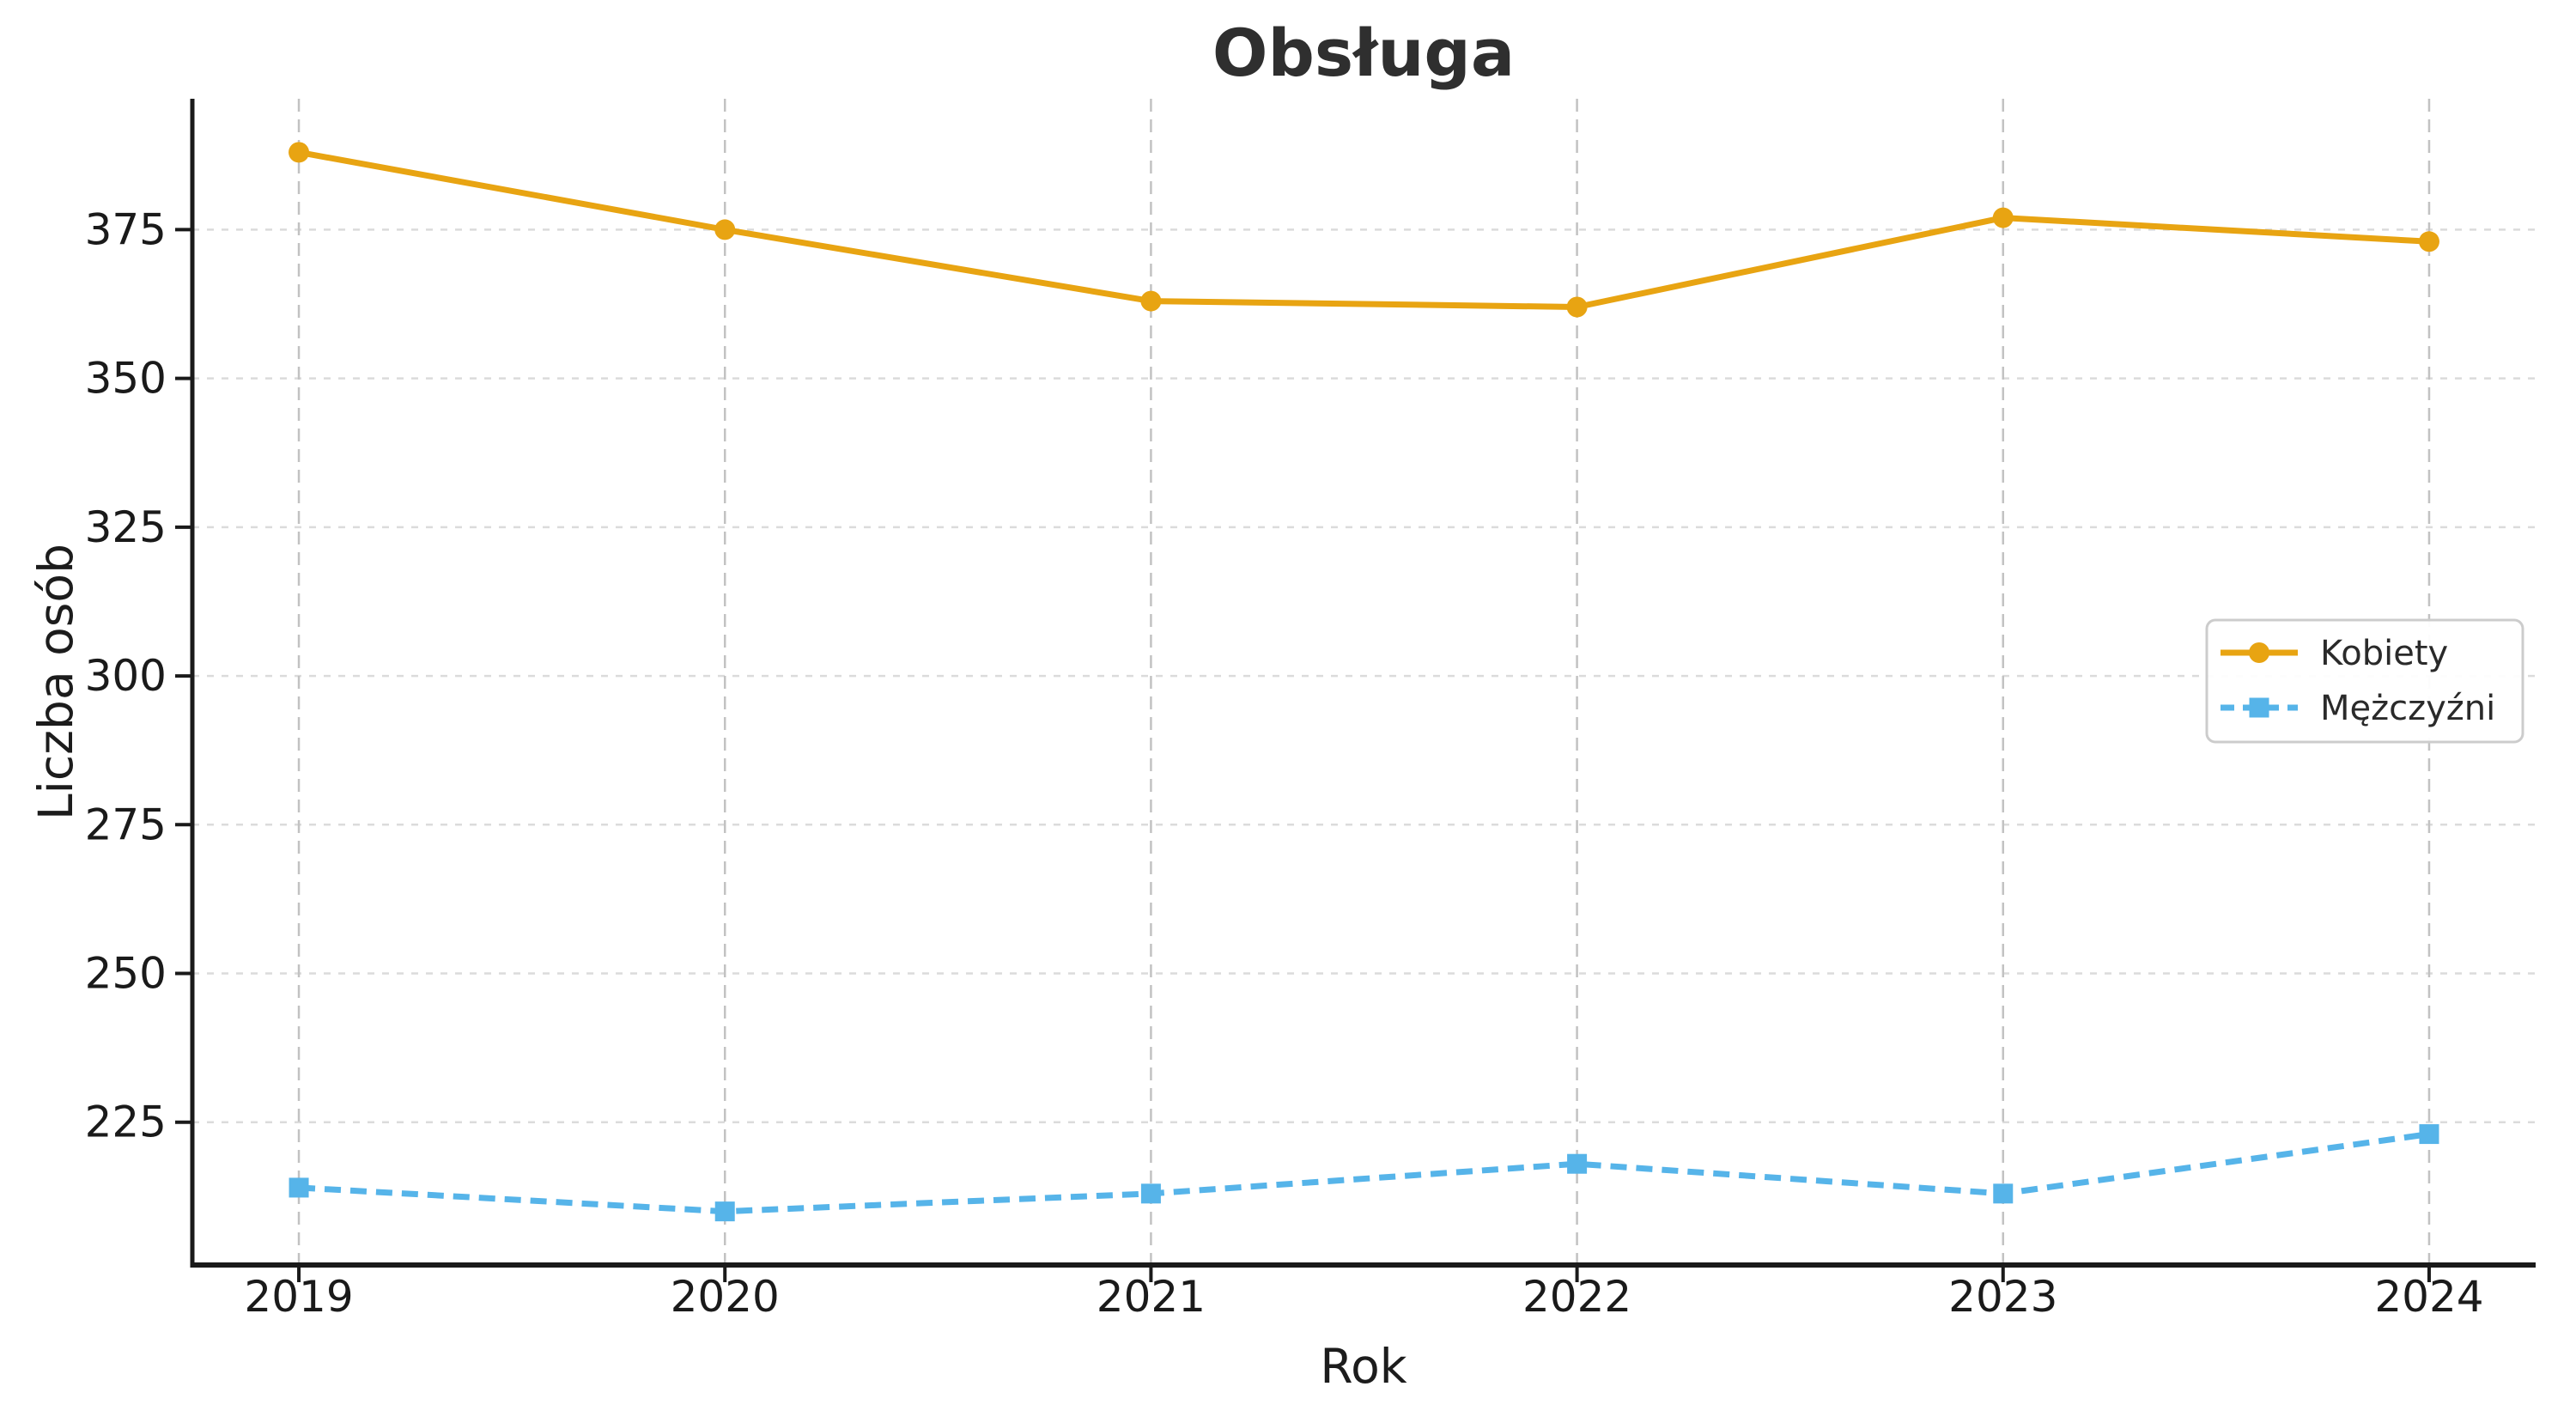 Image resolution: width=2576 pixels, height=1417 pixels. I want to click on legend-marker-circle-icon, so click(2259, 652).